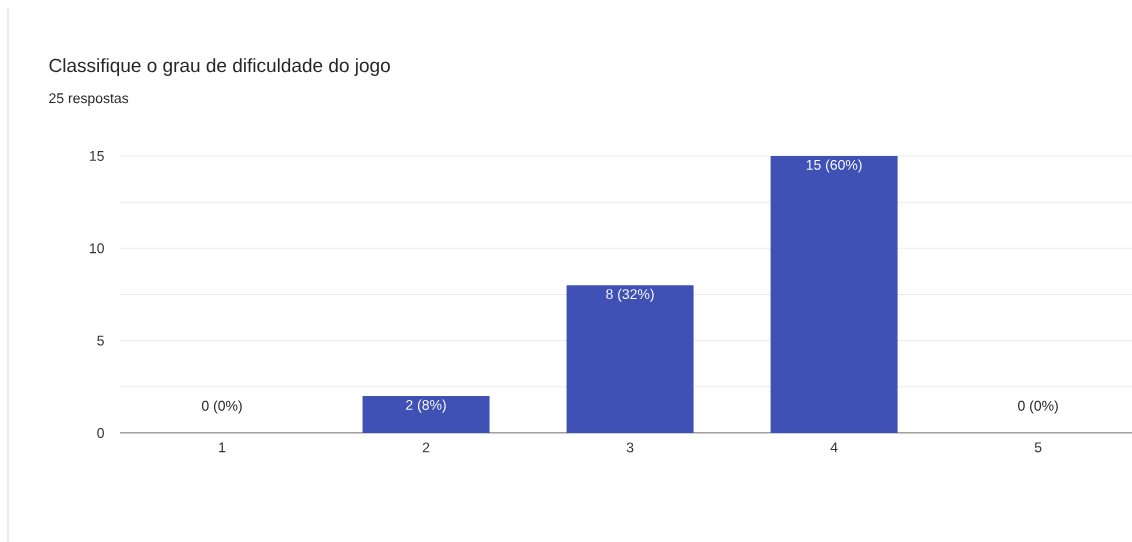 The width and height of the screenshot is (1132, 542). I want to click on data-label: 15 (60%), so click(834, 166).